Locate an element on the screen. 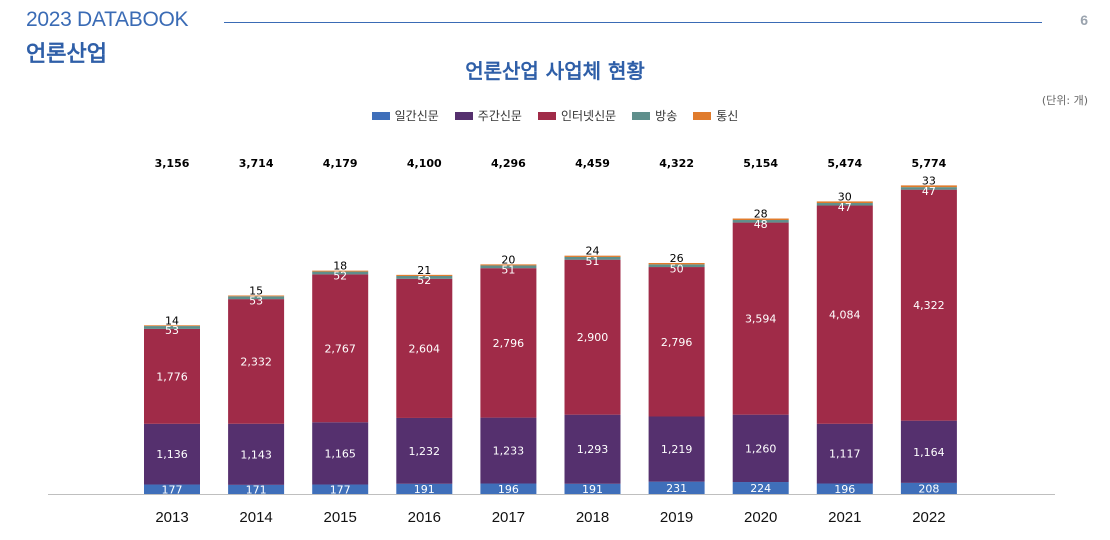 Image resolution: width=1110 pixels, height=540 pixels. total-label: 4,296 is located at coordinates (508, 163).